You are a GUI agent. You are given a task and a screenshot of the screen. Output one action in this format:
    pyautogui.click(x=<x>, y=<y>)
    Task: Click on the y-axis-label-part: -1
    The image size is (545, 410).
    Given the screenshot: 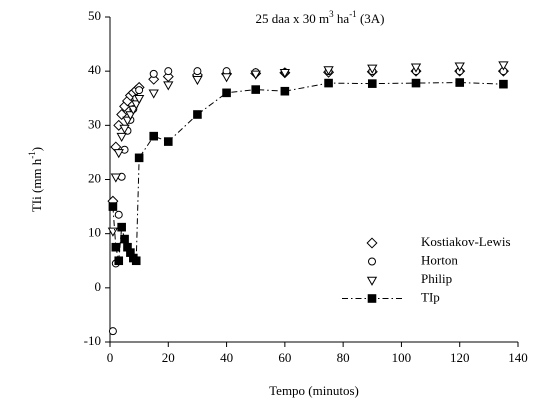 What is the action you would take?
    pyautogui.click(x=32, y=155)
    